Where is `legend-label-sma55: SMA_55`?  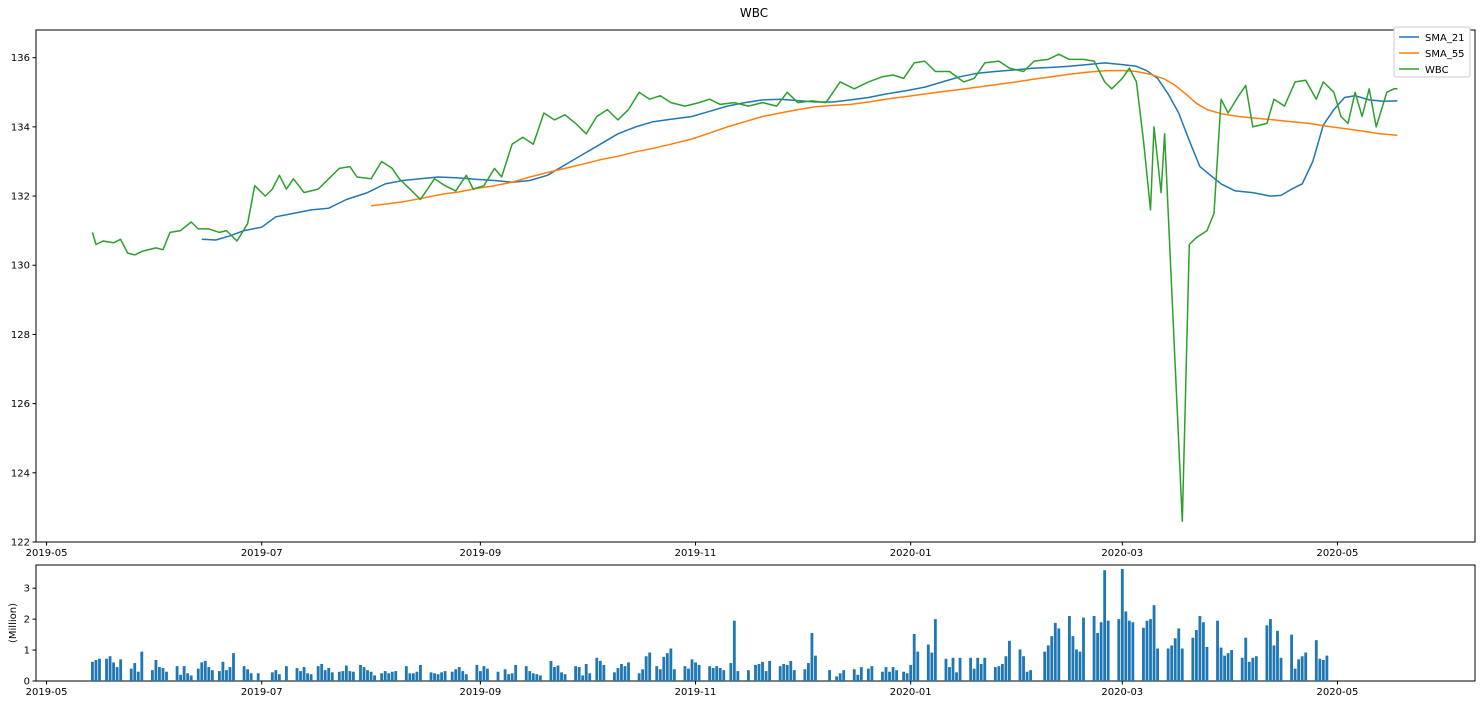 legend-label-sma55: SMA_55 is located at coordinates (1445, 54).